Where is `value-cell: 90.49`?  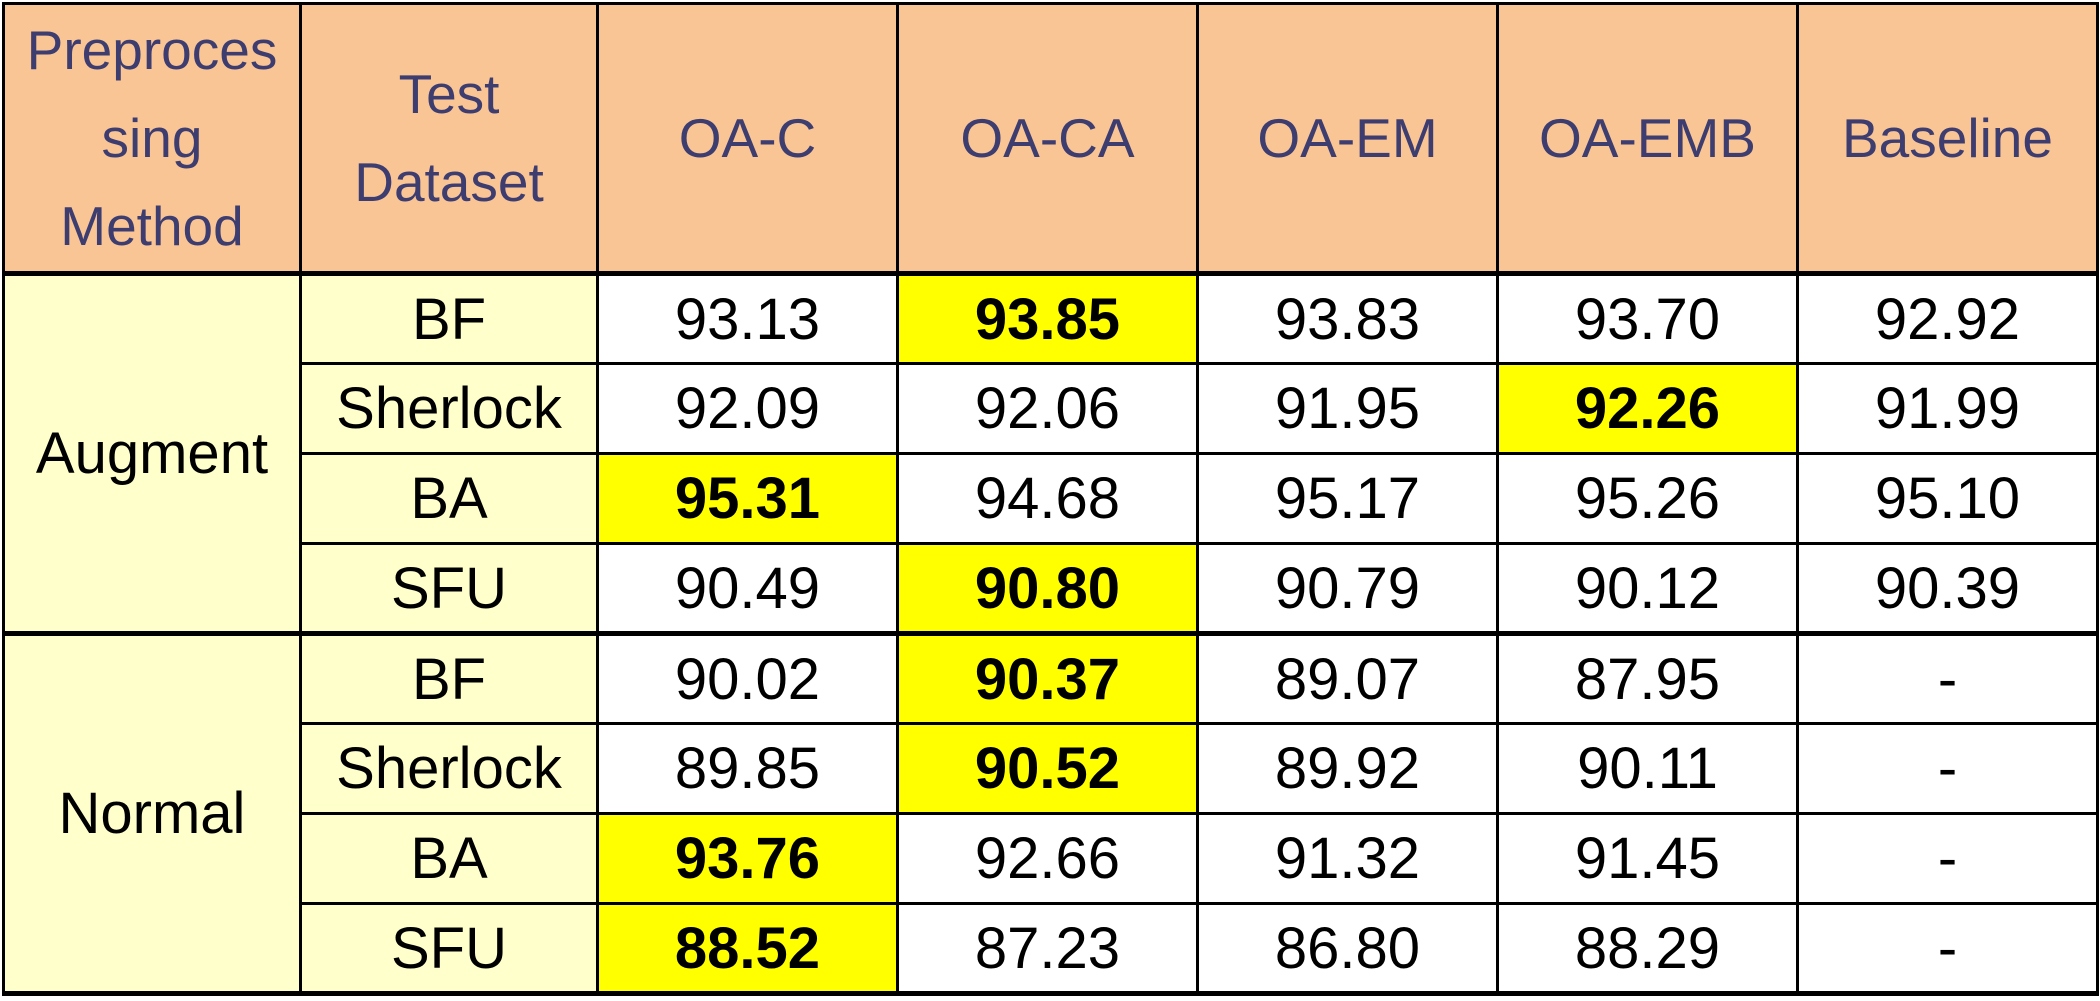 value-cell: 90.49 is located at coordinates (747, 589).